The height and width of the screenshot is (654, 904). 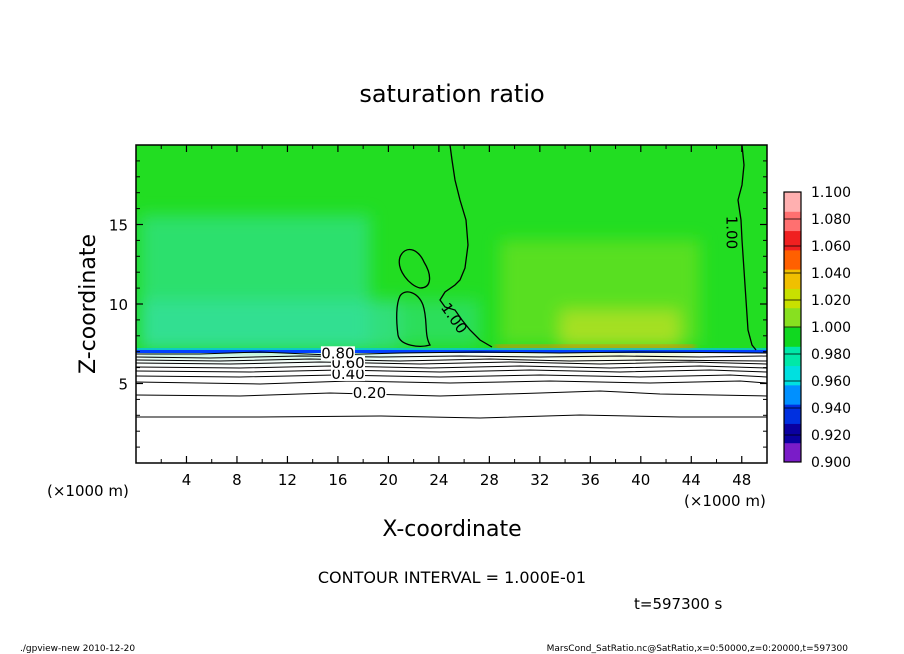 What do you see at coordinates (831, 436) in the screenshot?
I see `colorbar-label: 0.920` at bounding box center [831, 436].